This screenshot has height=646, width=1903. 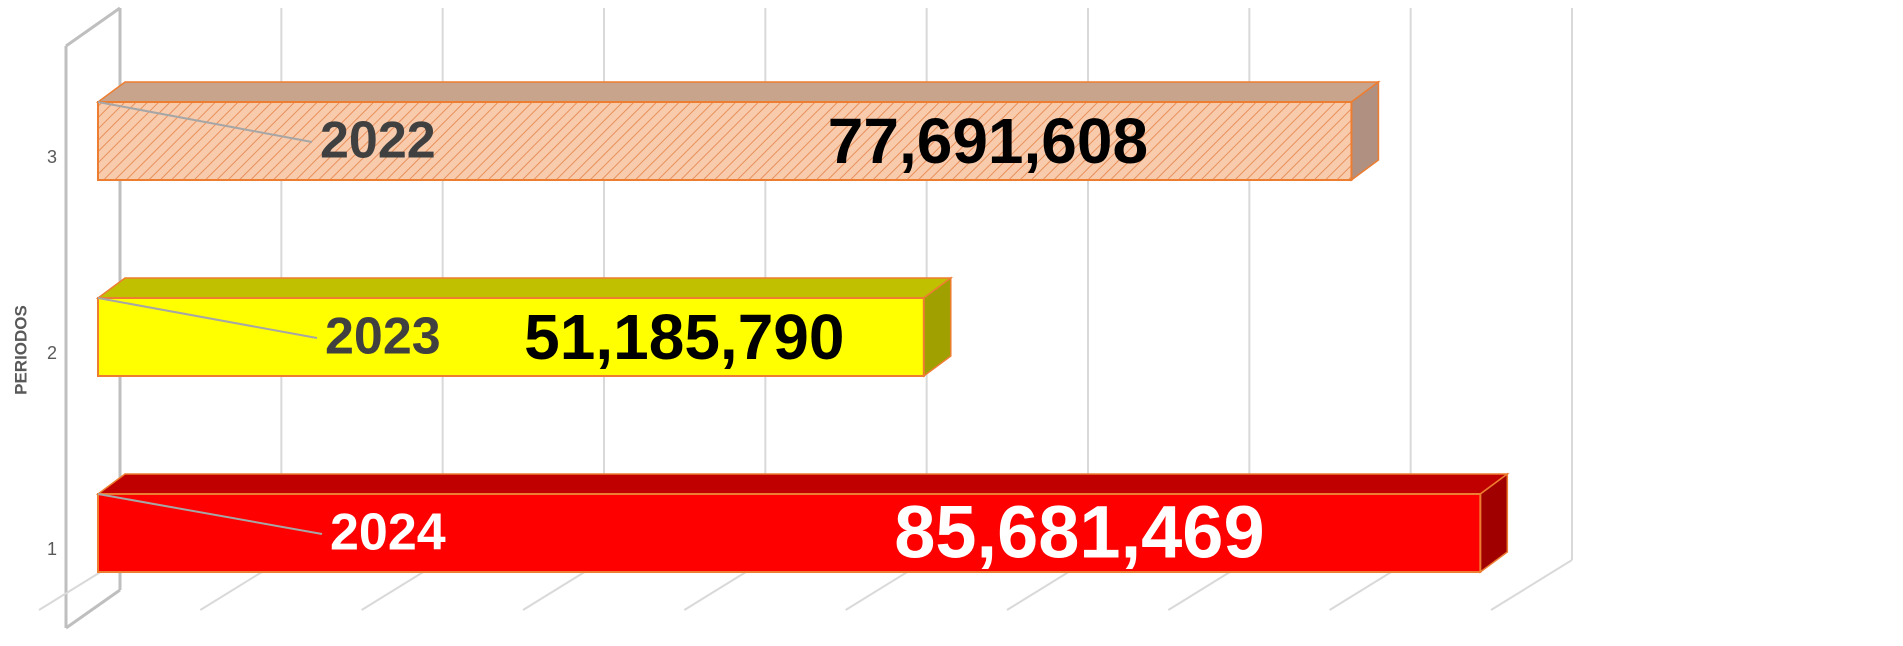 I want to click on value-label: 51,185,790, so click(x=684, y=337).